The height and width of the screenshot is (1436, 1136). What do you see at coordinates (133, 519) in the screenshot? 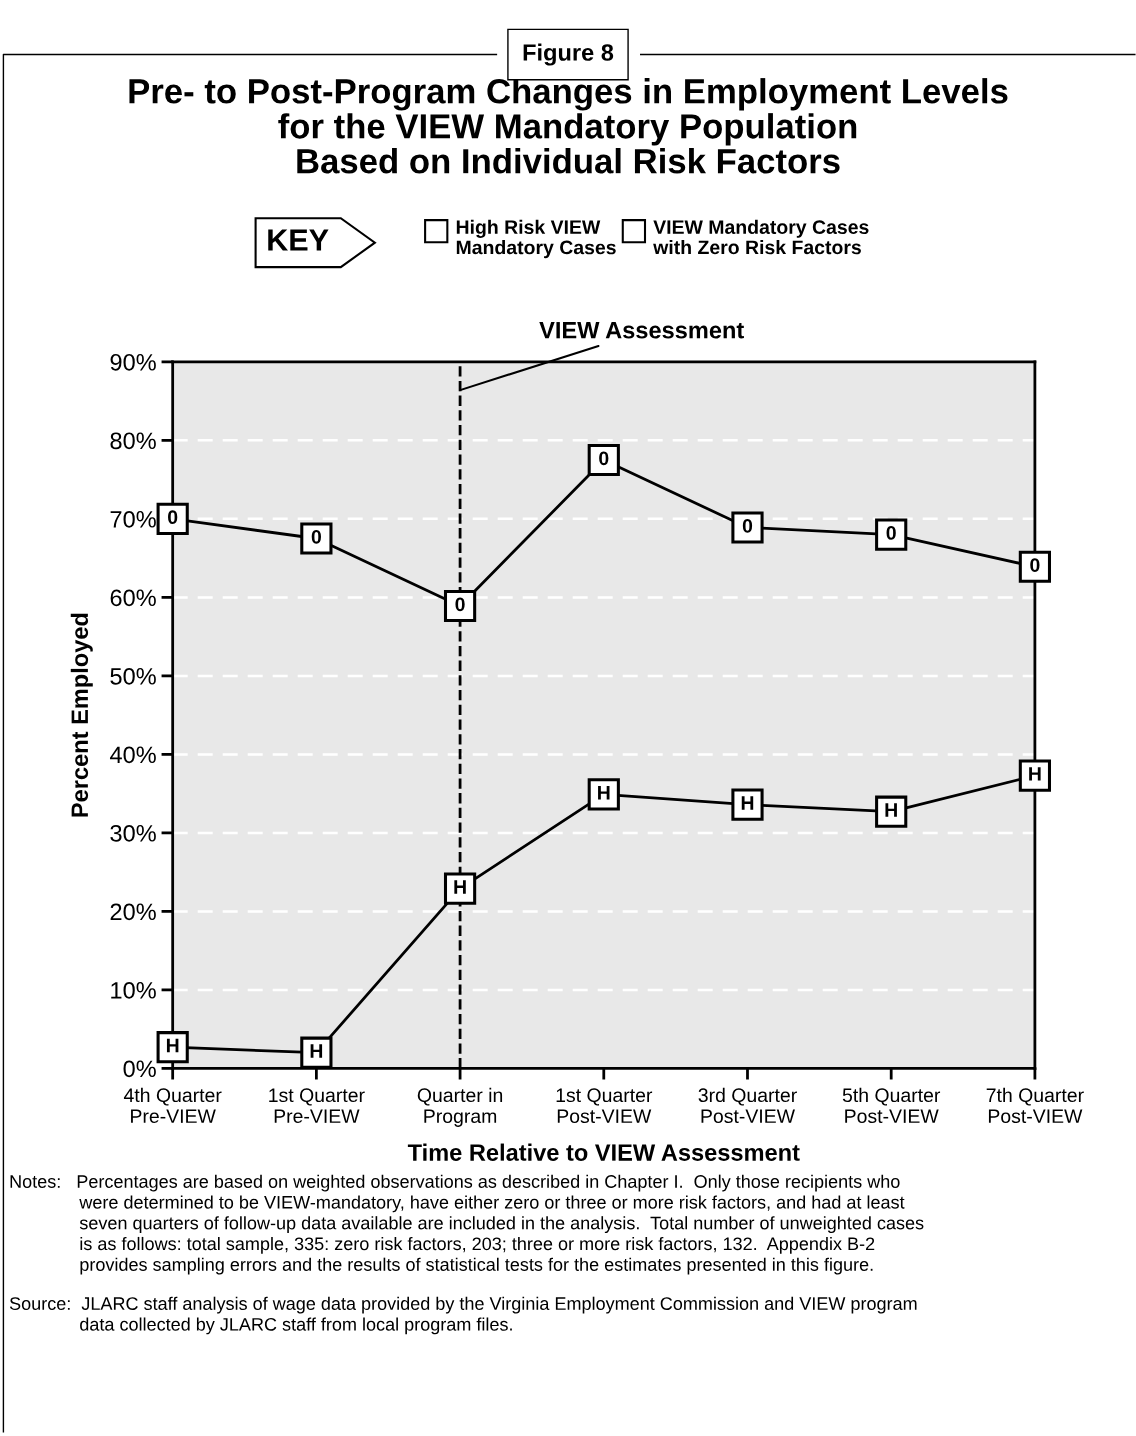
I see `y-tick-label: 70%` at bounding box center [133, 519].